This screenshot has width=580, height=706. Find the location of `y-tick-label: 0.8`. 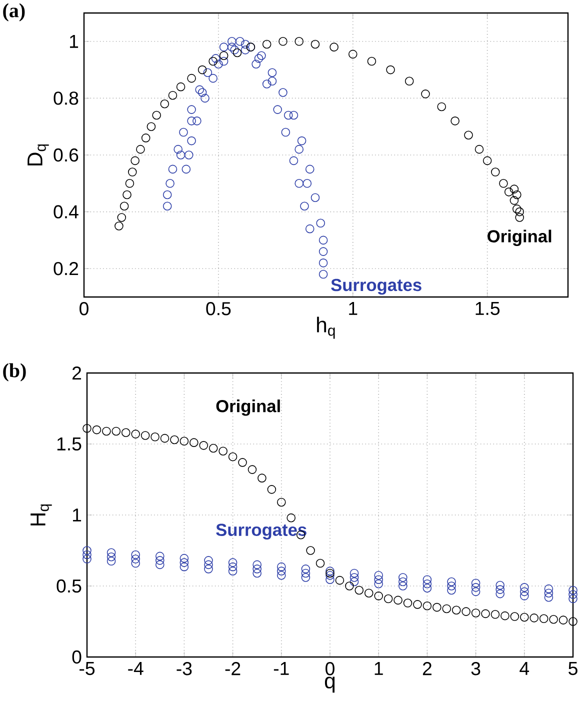

y-tick-label: 0.8 is located at coordinates (66, 98).